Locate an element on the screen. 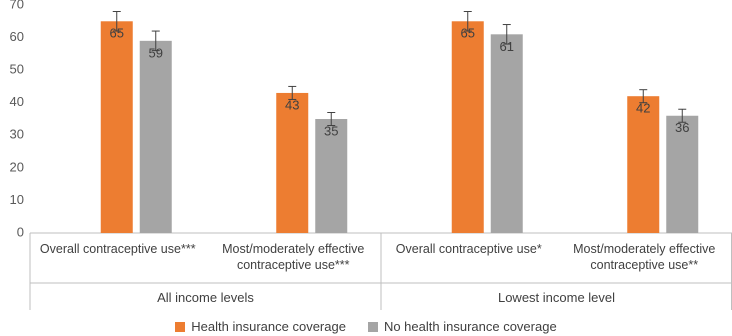 The image size is (732, 336). y-tick-label: 10 is located at coordinates (17, 199).